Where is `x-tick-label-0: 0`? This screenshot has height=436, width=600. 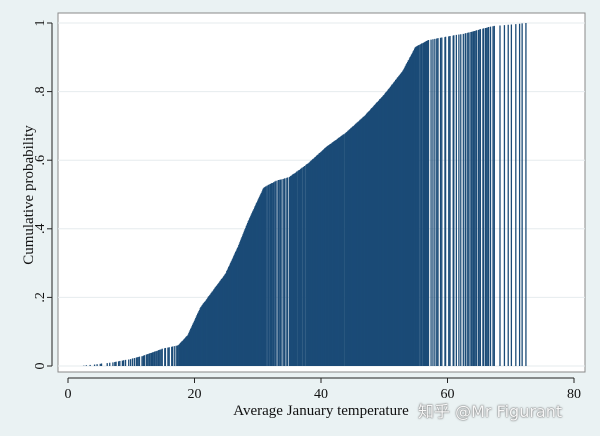 x-tick-label-0: 0 is located at coordinates (68, 394).